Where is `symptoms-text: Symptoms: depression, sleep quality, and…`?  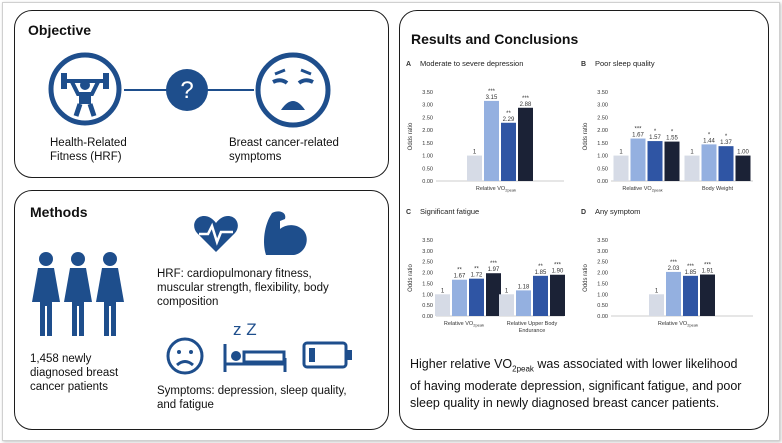
symptoms-text: Symptoms: depression, sleep quality, and… is located at coordinates (272, 398).